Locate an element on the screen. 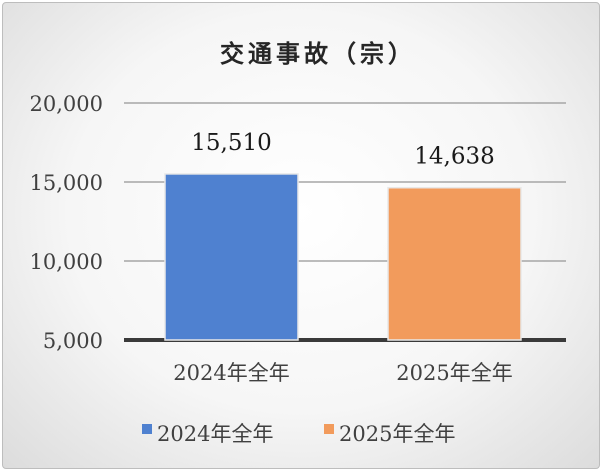 This screenshot has width=604, height=473. x-axis-categories: 2024年全年 2025年全年 is located at coordinates (342, 373).